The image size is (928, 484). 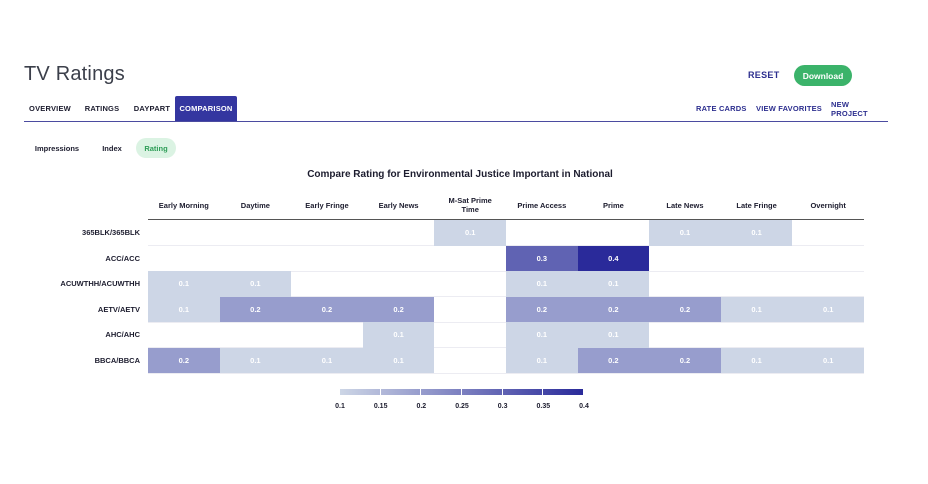 I want to click on download-button: Download, so click(x=823, y=75).